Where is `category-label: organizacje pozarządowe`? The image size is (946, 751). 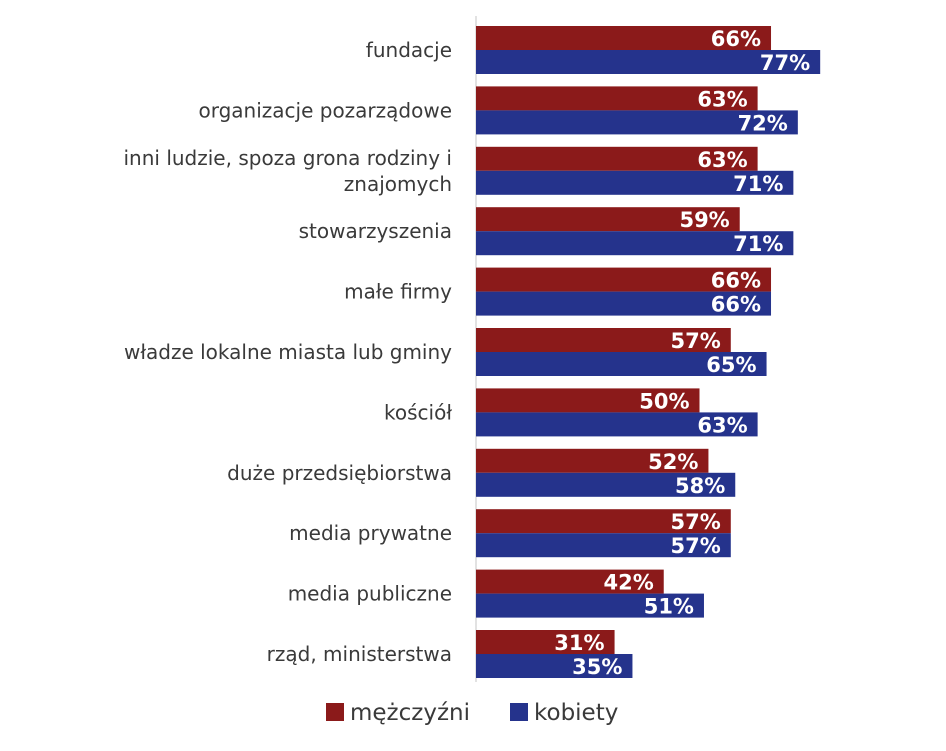 category-label: organizacje pozarządowe is located at coordinates (325, 110).